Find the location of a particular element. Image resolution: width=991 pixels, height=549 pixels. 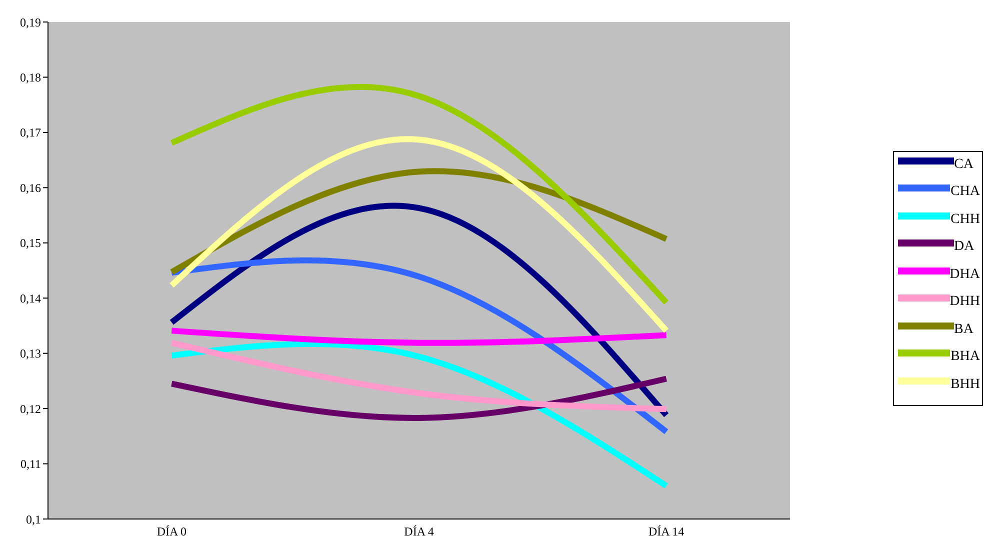

legend-label: BA is located at coordinates (964, 329).